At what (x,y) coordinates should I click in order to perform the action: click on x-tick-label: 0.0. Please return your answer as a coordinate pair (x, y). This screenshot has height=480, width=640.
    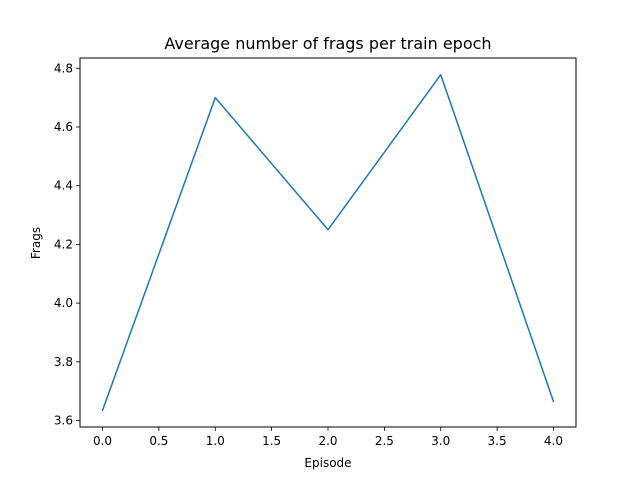
    Looking at the image, I should click on (102, 441).